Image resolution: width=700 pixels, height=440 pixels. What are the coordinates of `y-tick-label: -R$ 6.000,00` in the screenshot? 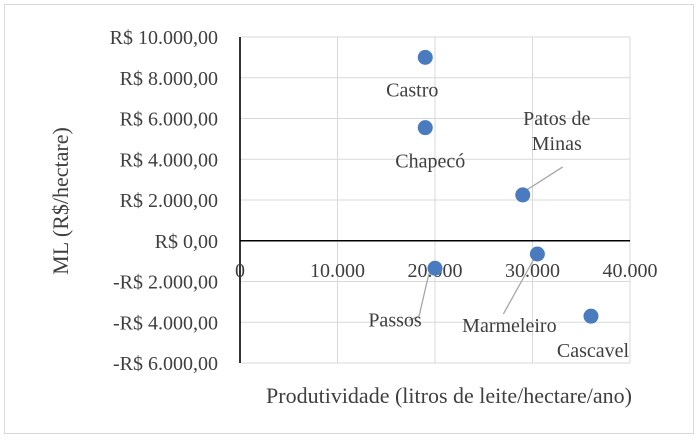 It's located at (165, 364).